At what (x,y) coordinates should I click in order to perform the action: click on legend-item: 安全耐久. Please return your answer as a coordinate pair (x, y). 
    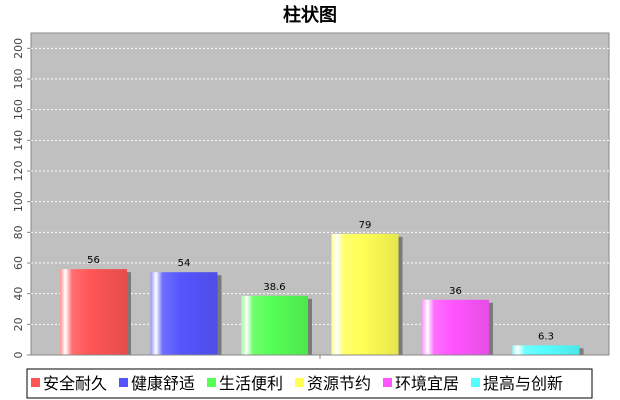
    Looking at the image, I should click on (75, 383).